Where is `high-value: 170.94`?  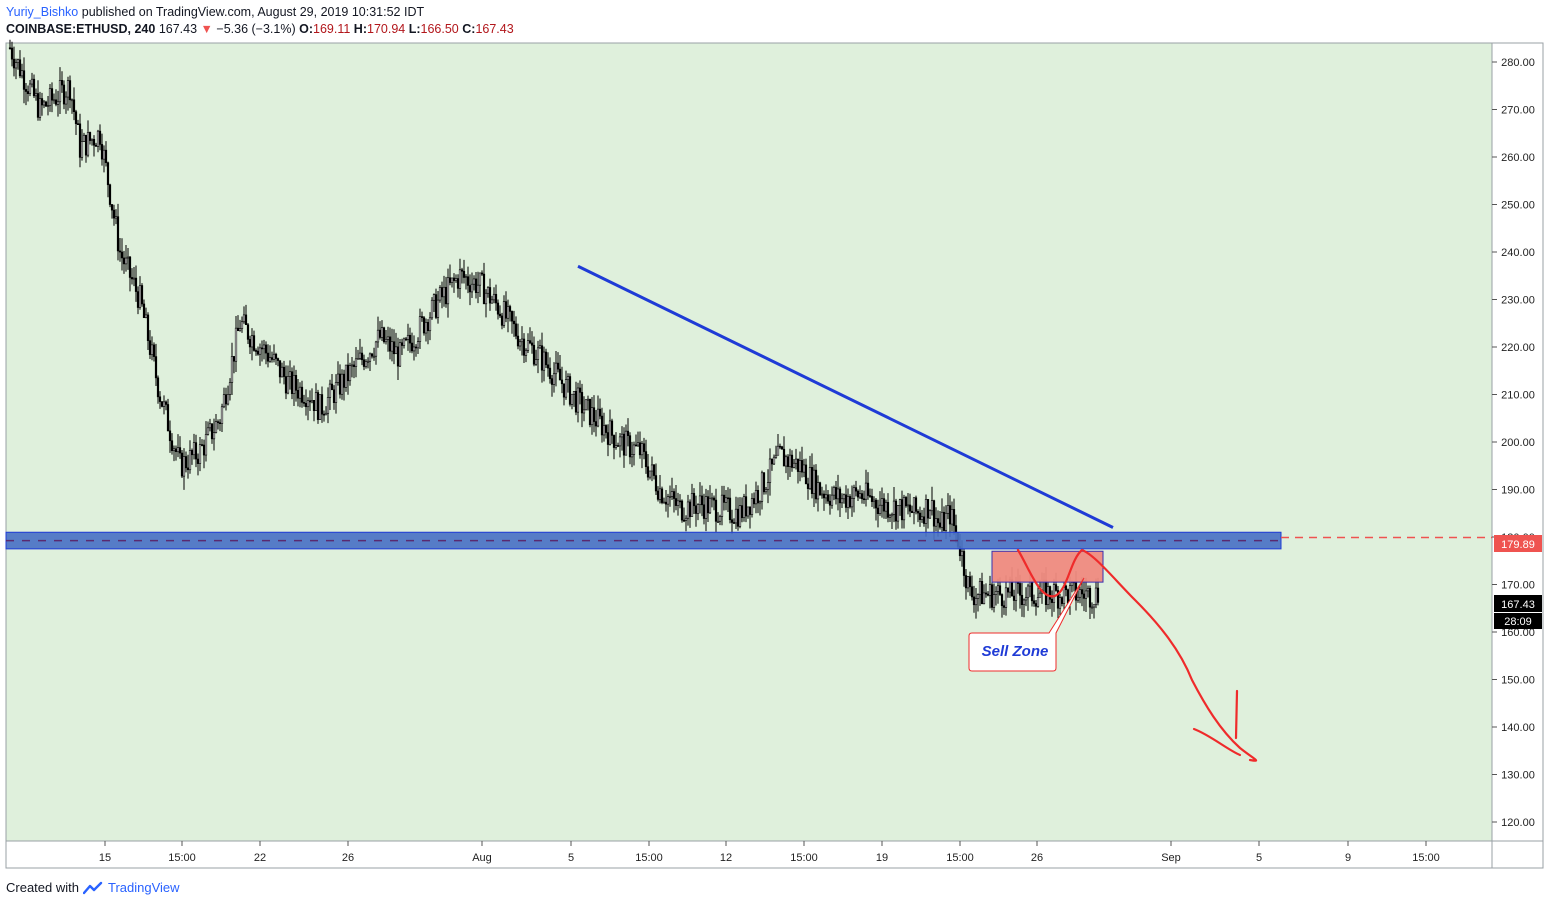
high-value: 170.94 is located at coordinates (386, 29).